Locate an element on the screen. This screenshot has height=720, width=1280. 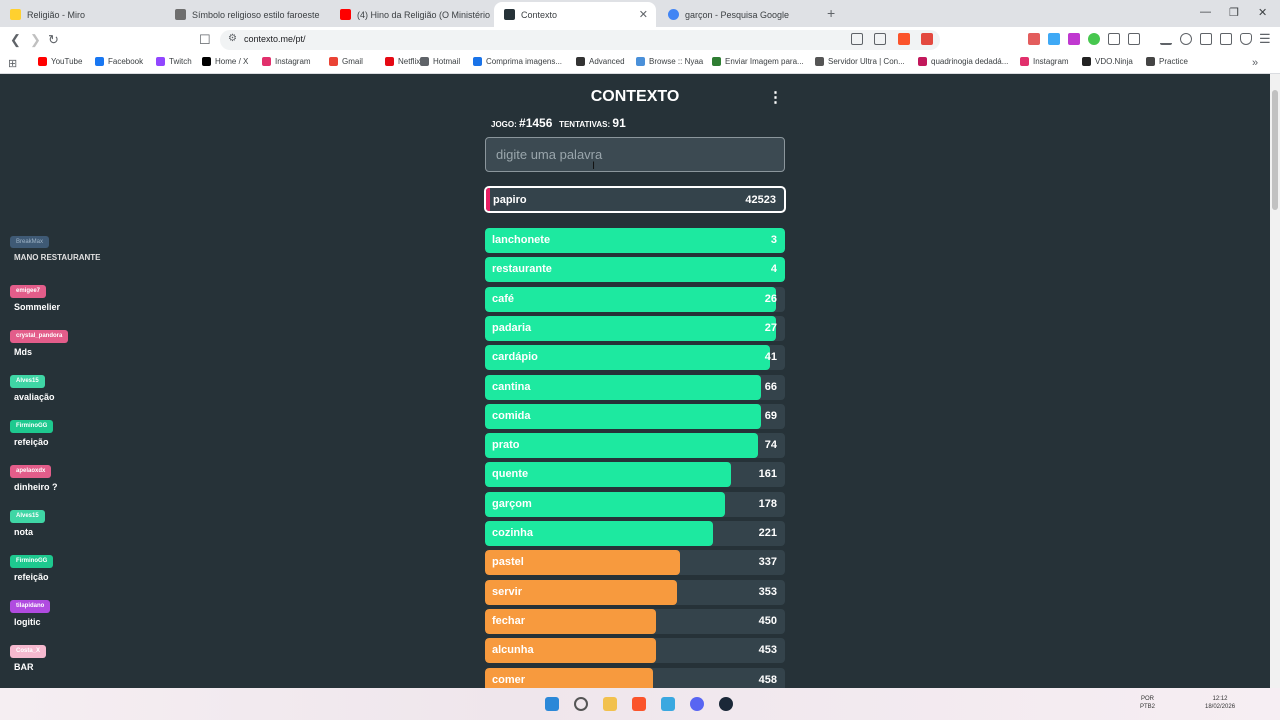
maximize-icon: ❐ is located at coordinates (1234, 13).